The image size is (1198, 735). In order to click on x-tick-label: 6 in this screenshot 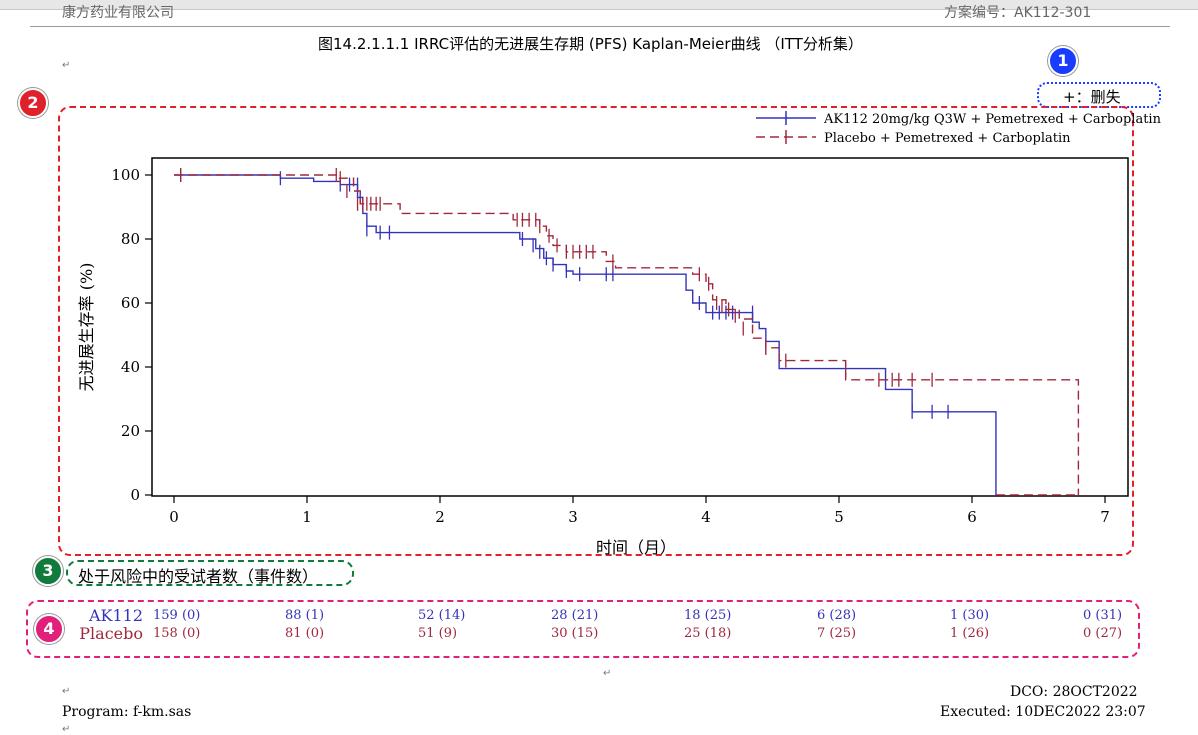, I will do `click(972, 517)`.